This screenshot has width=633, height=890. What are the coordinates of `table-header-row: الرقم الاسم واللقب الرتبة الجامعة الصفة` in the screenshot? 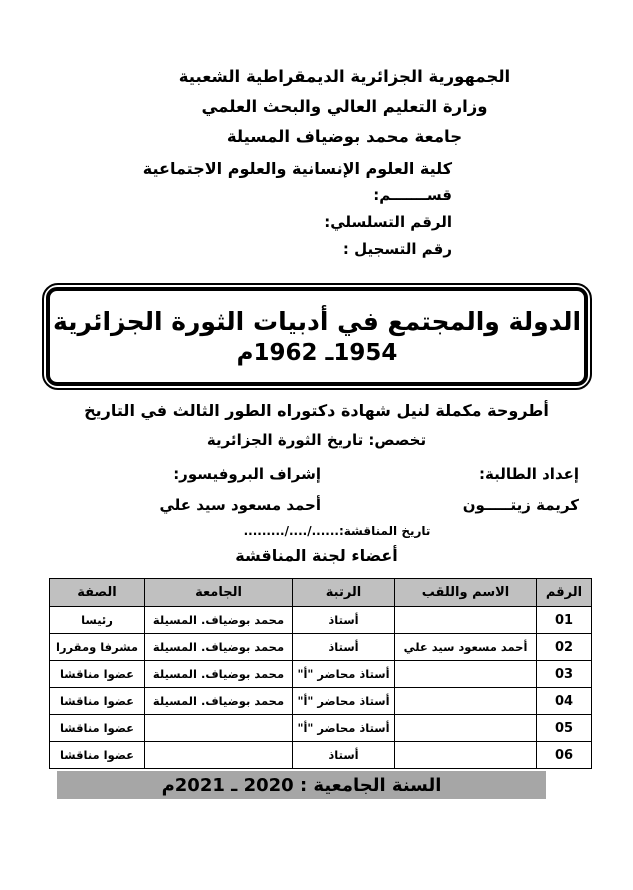 It's located at (320, 592).